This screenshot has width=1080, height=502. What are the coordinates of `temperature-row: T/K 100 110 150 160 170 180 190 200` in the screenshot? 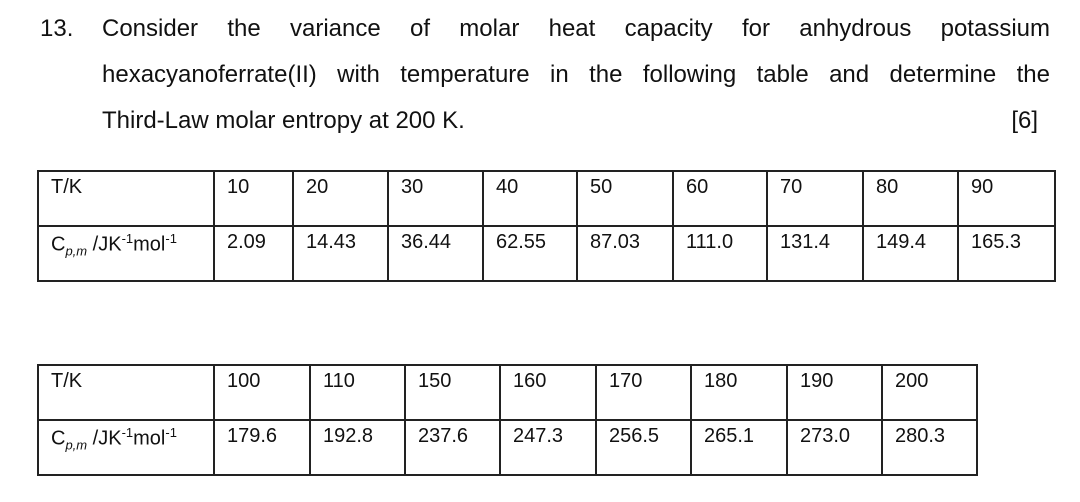 It's located at (507, 392).